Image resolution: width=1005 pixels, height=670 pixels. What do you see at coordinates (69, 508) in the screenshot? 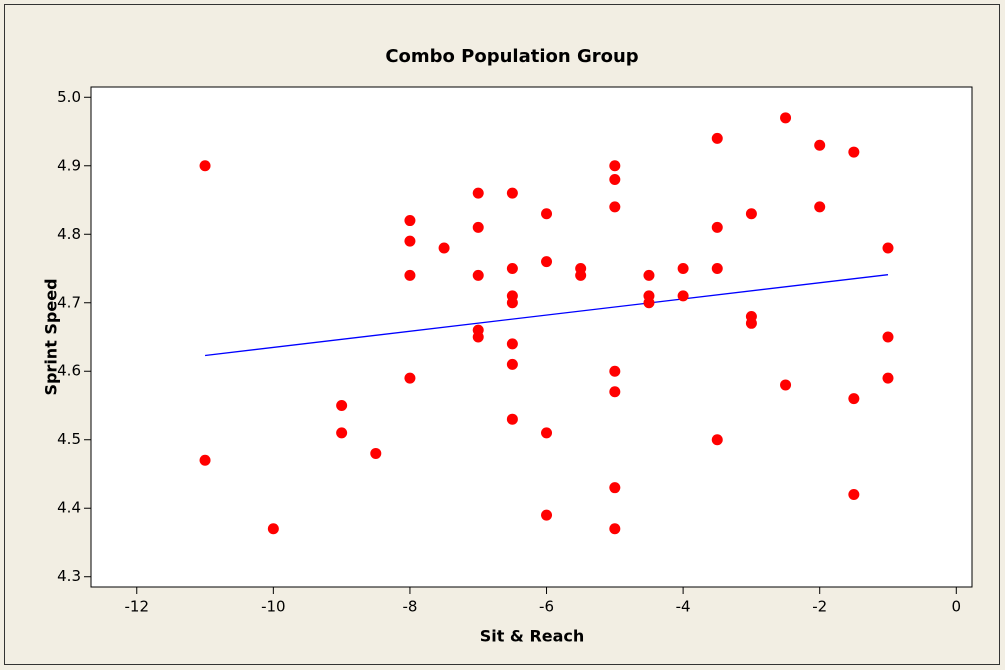
I see `y-tick-label: 4.4` at bounding box center [69, 508].